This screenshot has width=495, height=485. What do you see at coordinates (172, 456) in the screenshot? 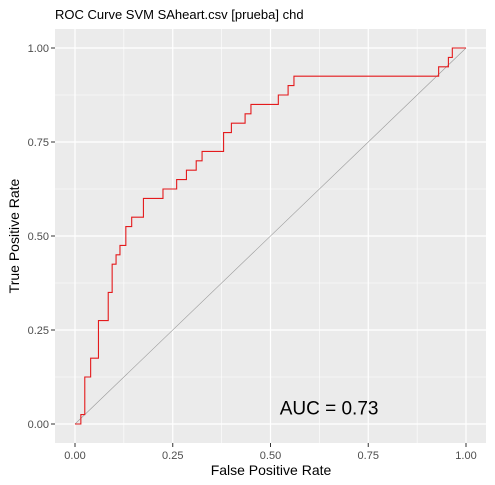
I see `x-tick-label: 0.25` at bounding box center [172, 456].